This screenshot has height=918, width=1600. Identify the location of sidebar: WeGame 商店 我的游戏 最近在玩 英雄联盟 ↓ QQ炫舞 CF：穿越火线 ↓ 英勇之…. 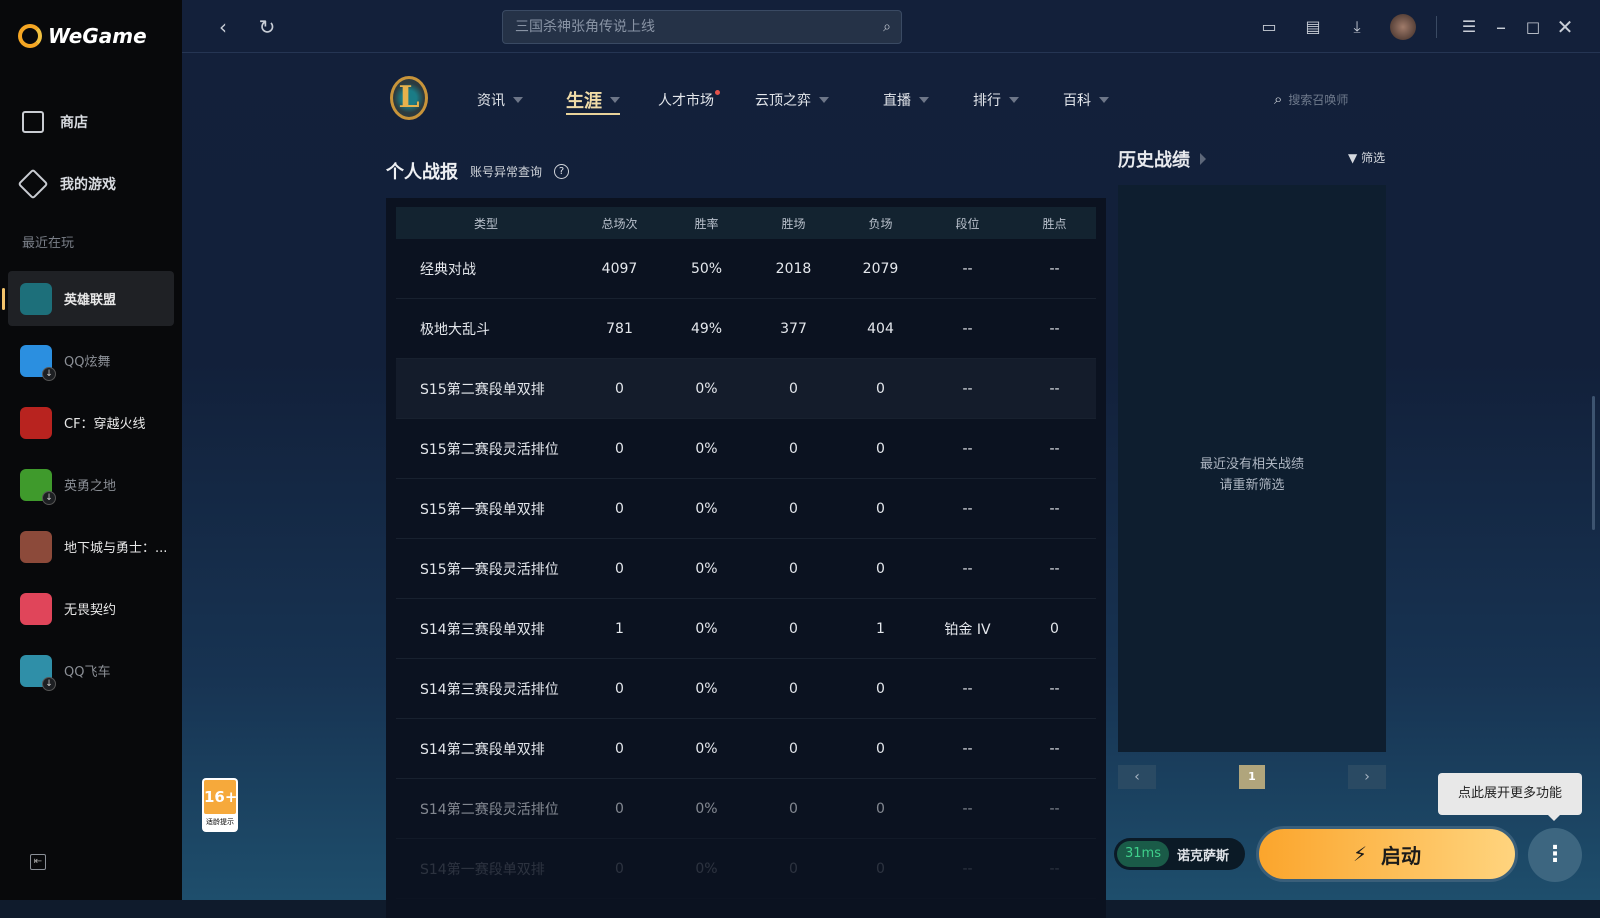
(91, 450).